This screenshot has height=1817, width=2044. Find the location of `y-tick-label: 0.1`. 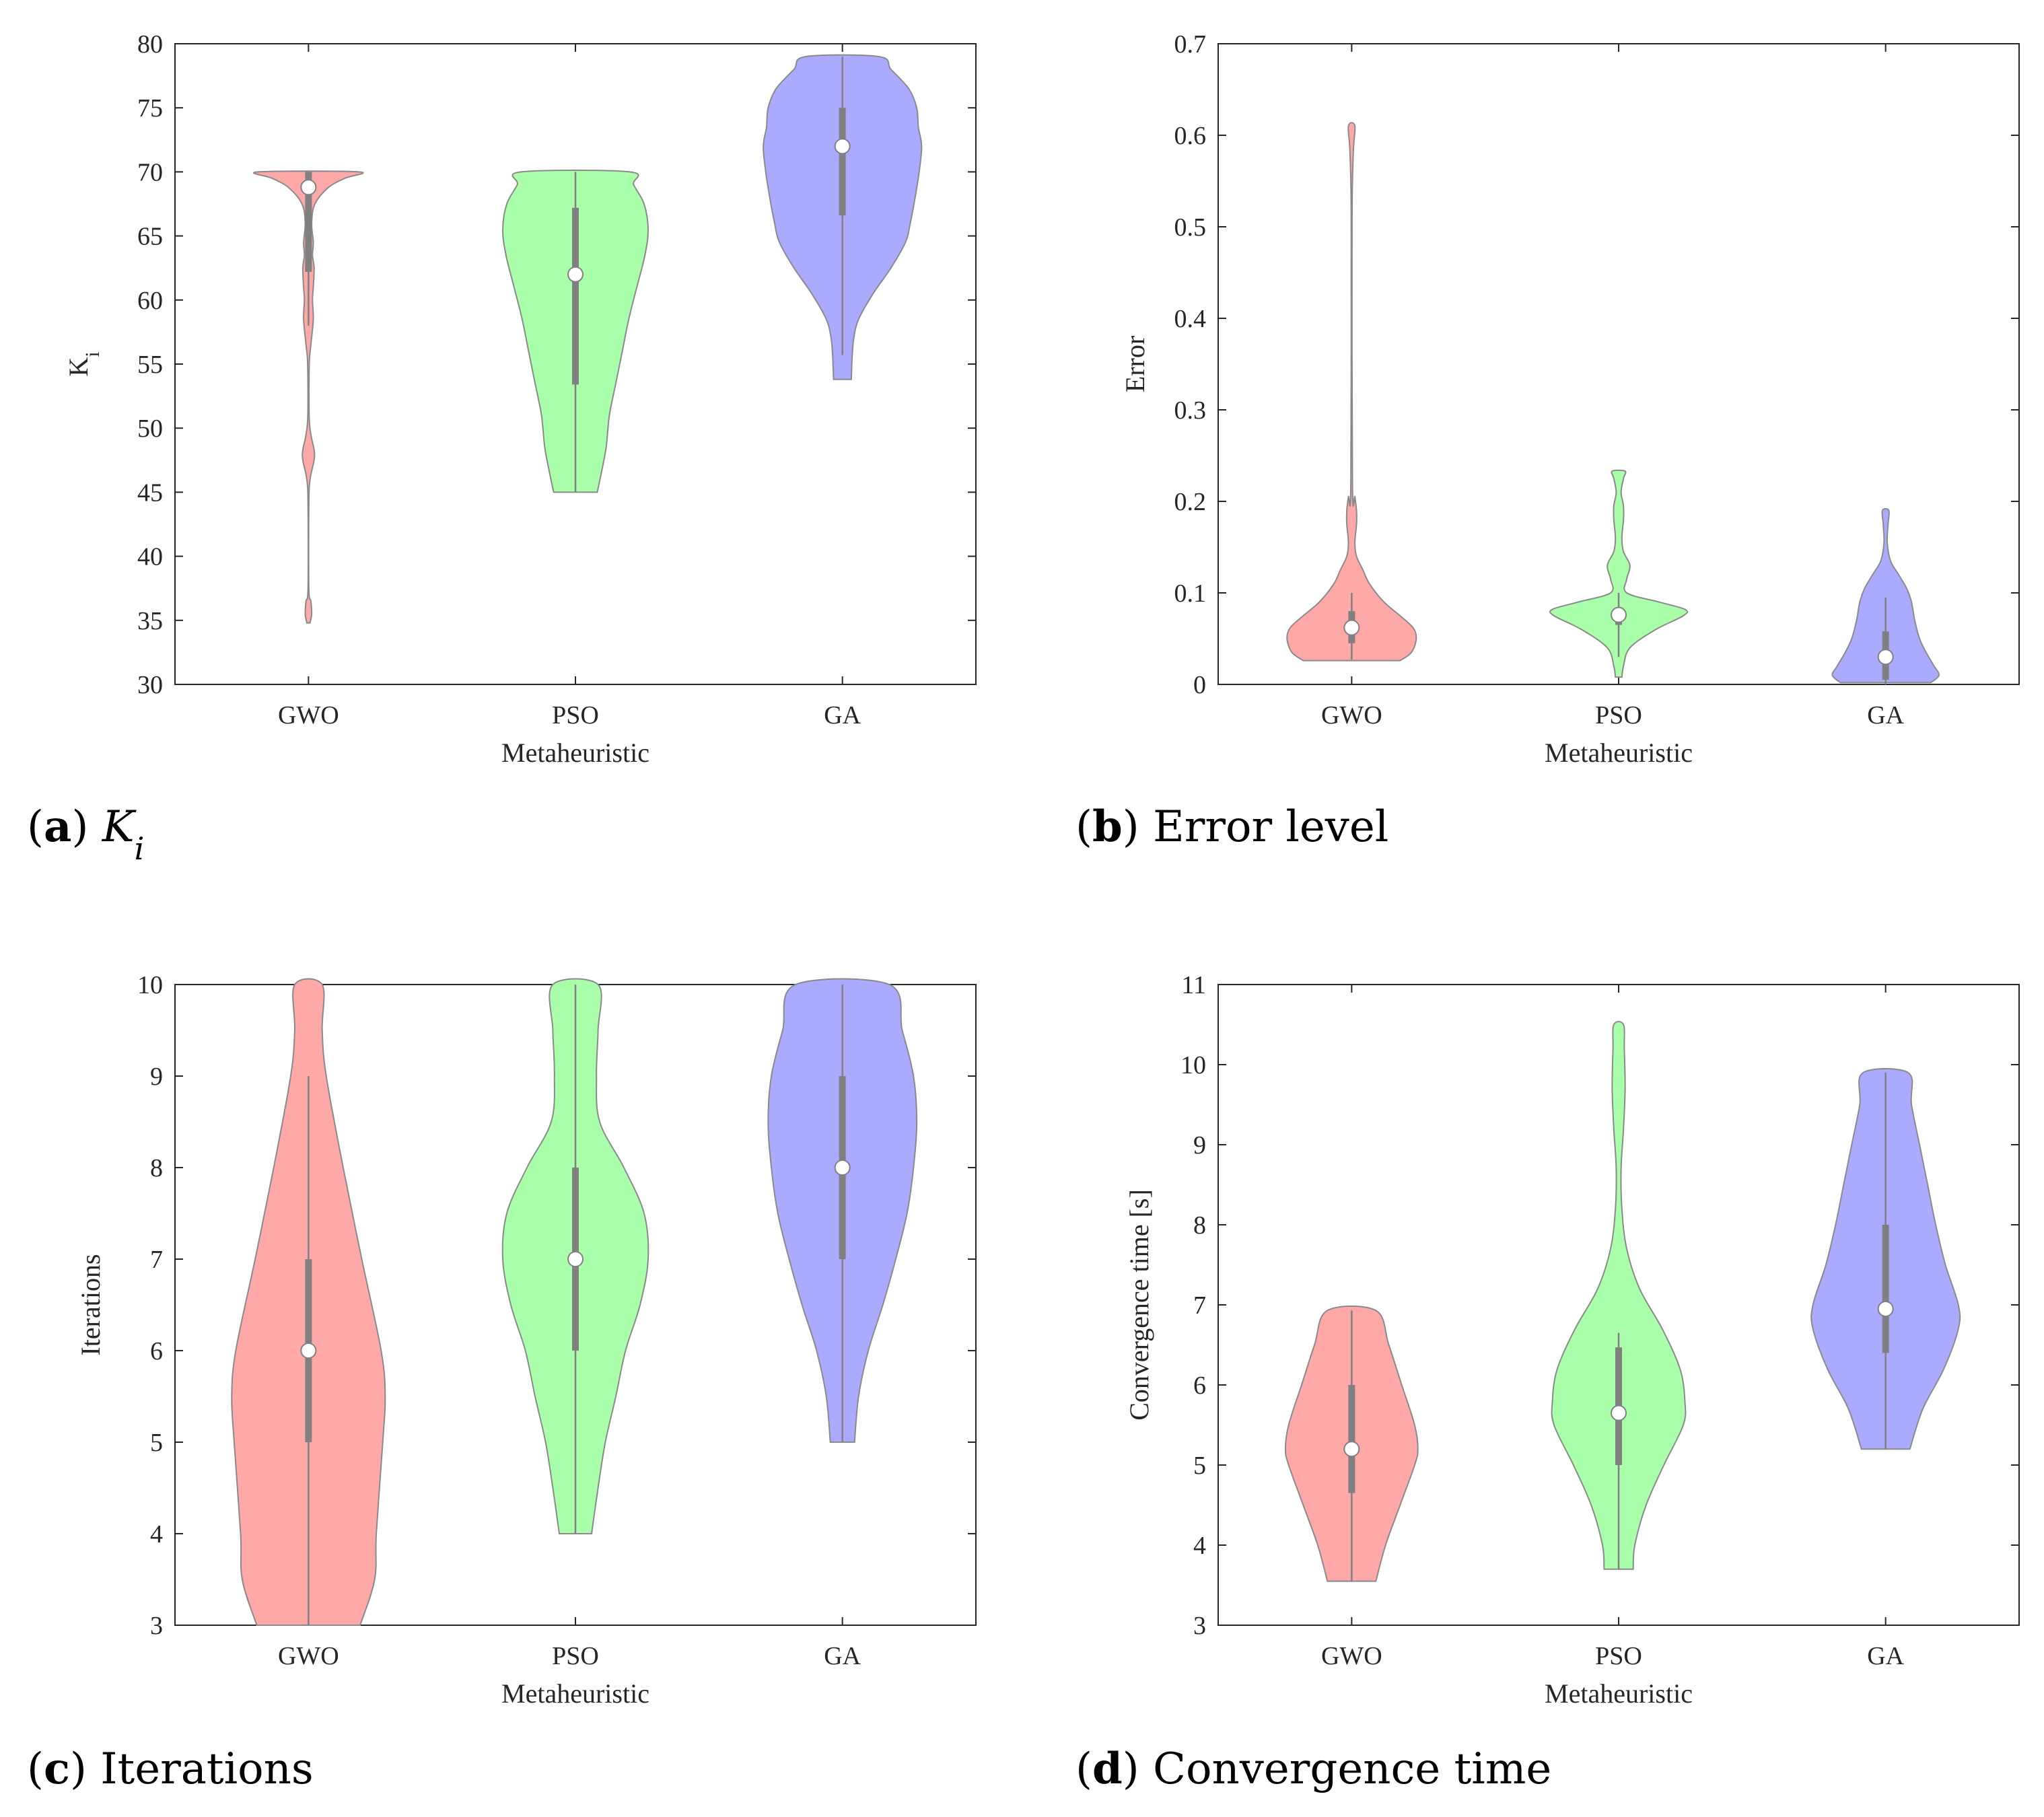

y-tick-label: 0.1 is located at coordinates (1190, 593).